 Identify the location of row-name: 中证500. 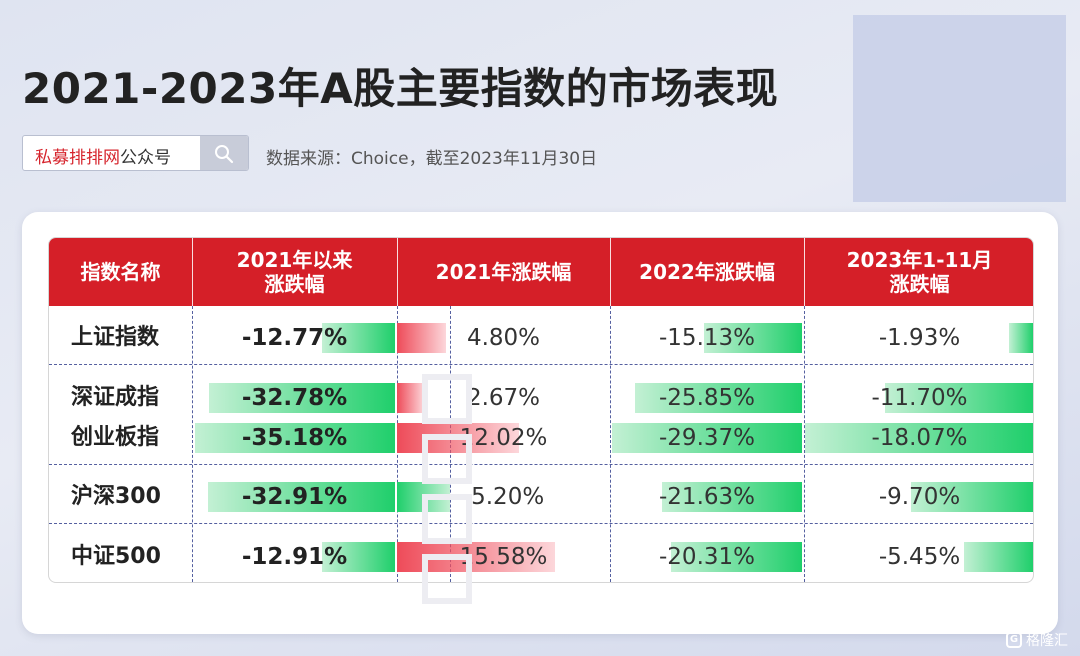
(116, 556).